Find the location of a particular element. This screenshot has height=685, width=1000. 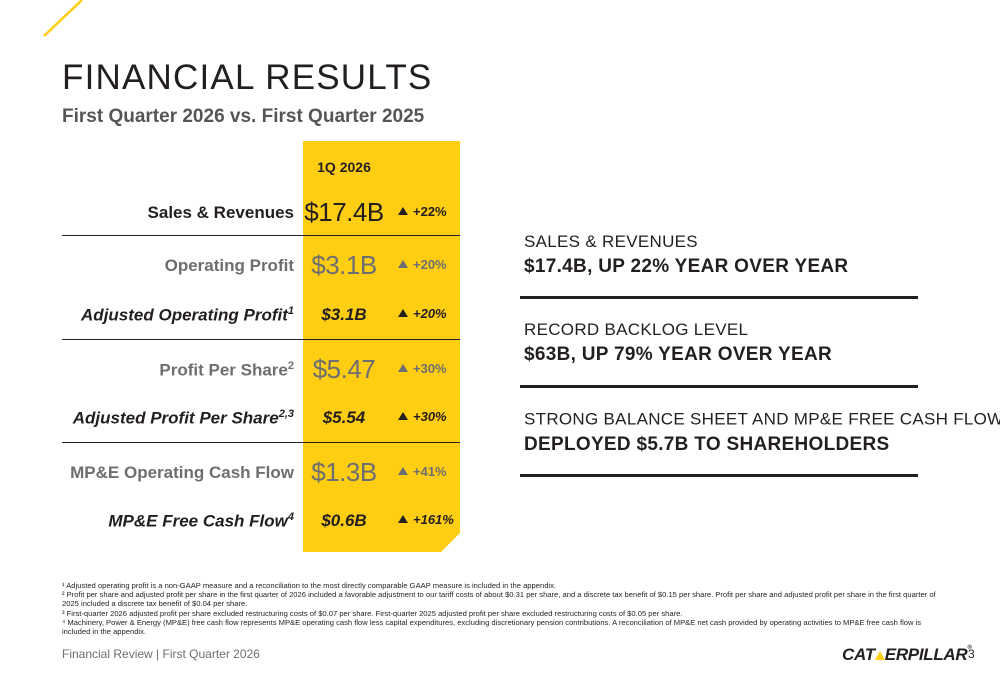

highlight-value: $17.4B, UP 22% YEAR OVER YEAR is located at coordinates (686, 266).